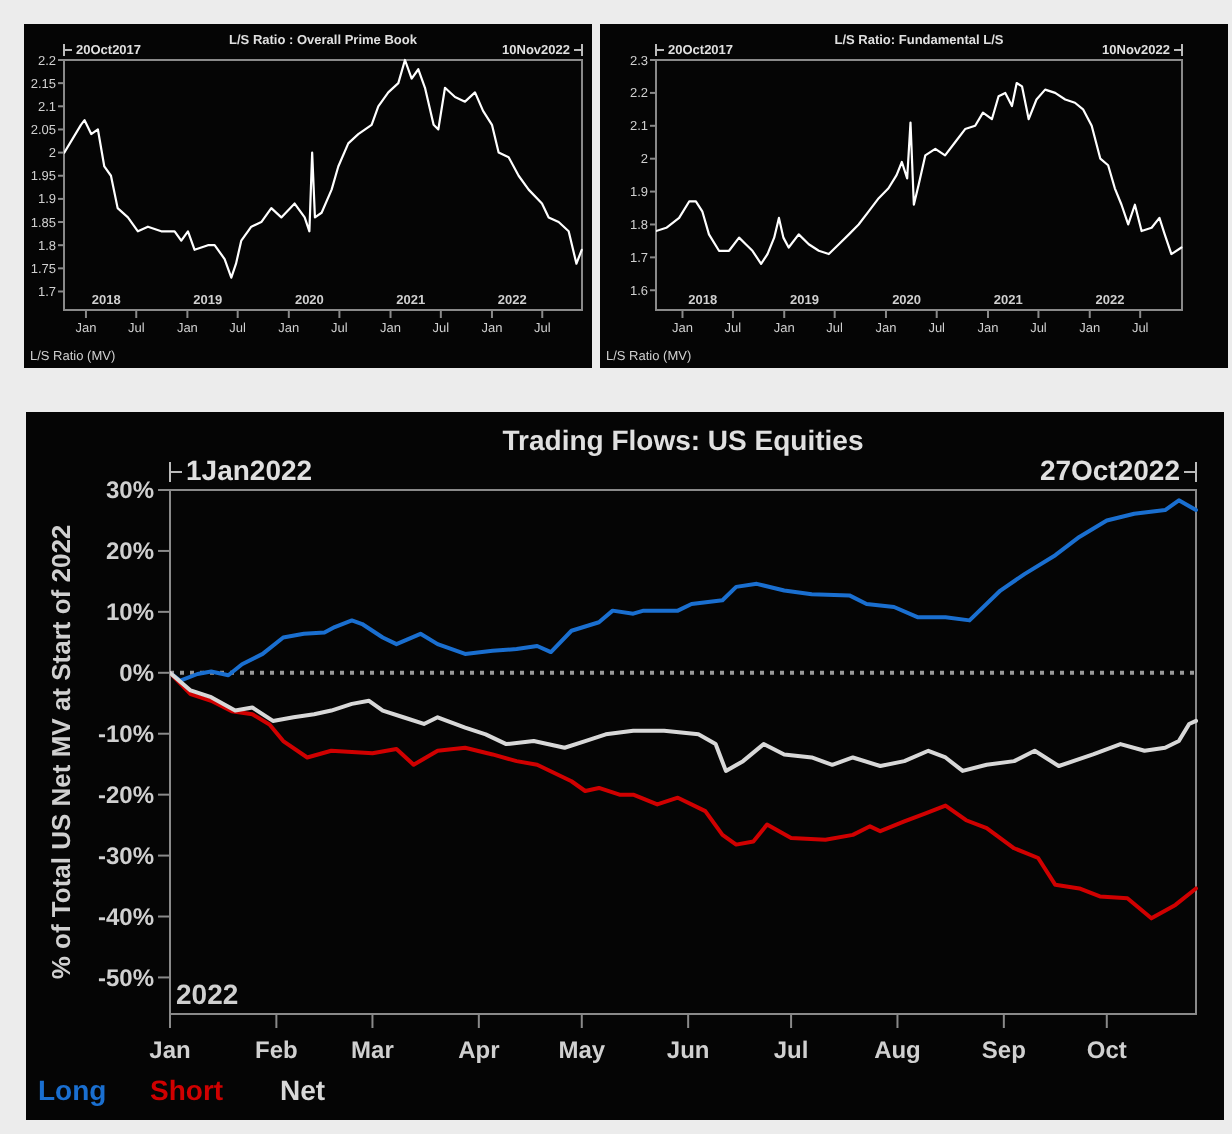 This screenshot has height=1134, width=1232. Describe the element at coordinates (897, 1050) in the screenshot. I see `x-tick-label: Aug` at that location.